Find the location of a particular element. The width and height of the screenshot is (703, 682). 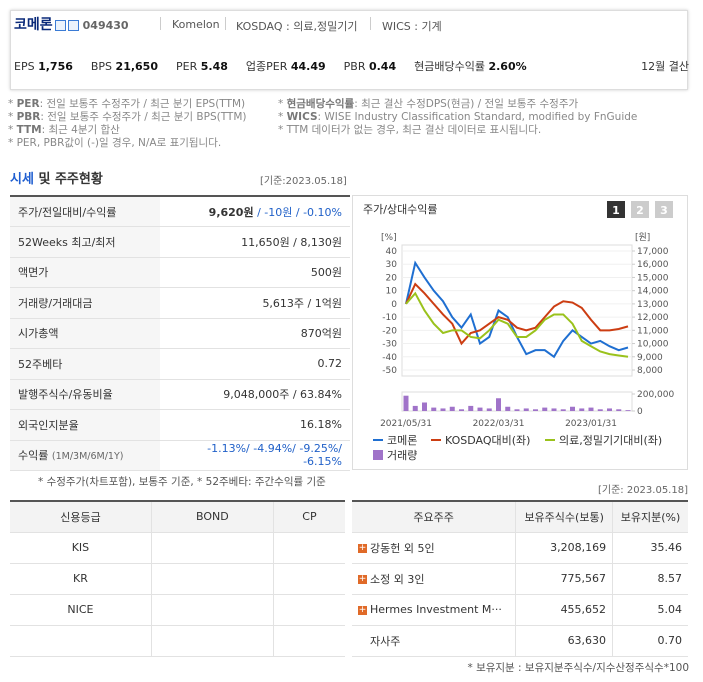

button-label: 1 is located at coordinates (616, 210).